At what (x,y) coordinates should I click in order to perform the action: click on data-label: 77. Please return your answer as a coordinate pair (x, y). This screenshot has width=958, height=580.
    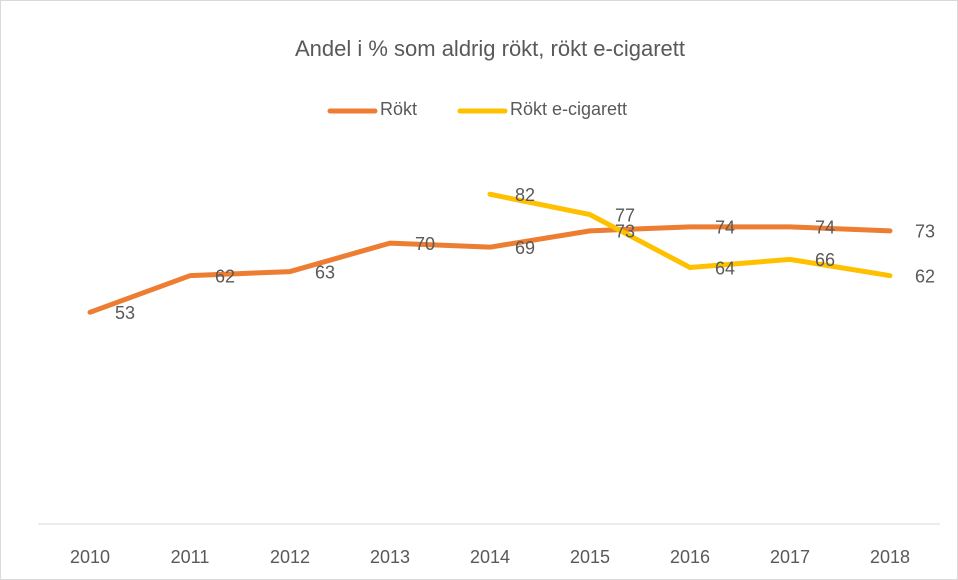
    Looking at the image, I should click on (625, 215).